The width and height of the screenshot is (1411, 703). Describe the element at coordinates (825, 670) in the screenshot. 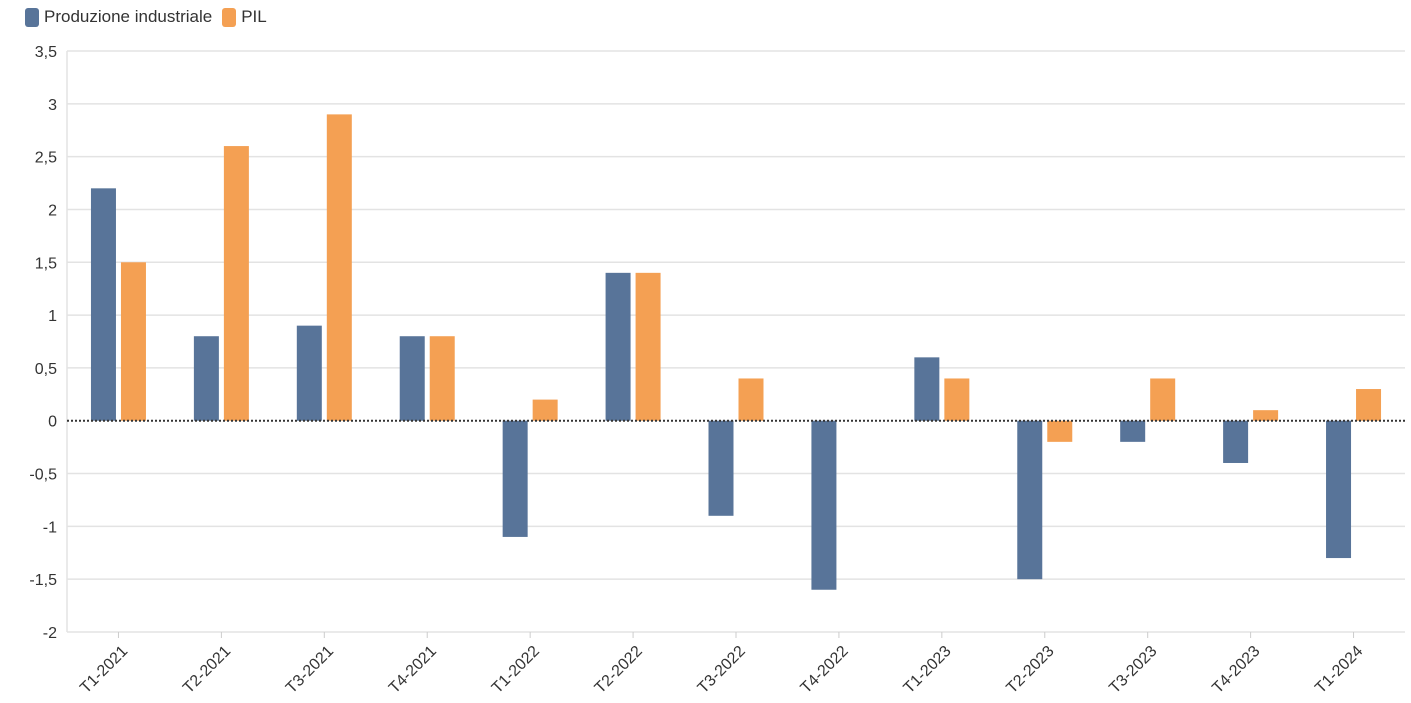

I see `x-tick-label: T4-2022` at that location.